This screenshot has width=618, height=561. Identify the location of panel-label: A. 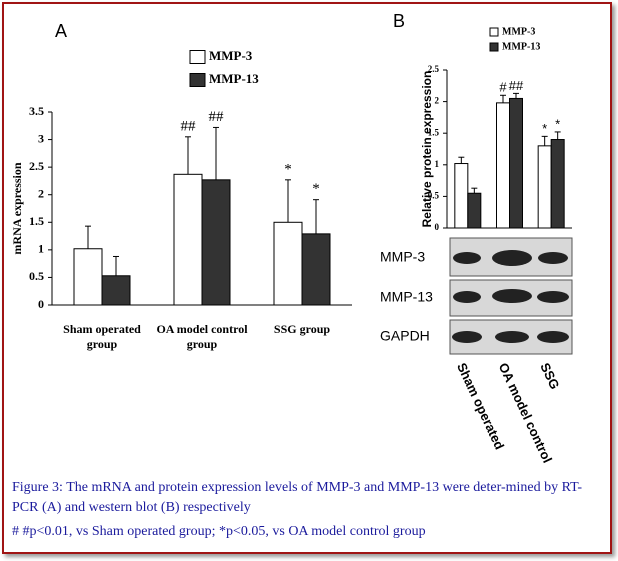
(61, 31).